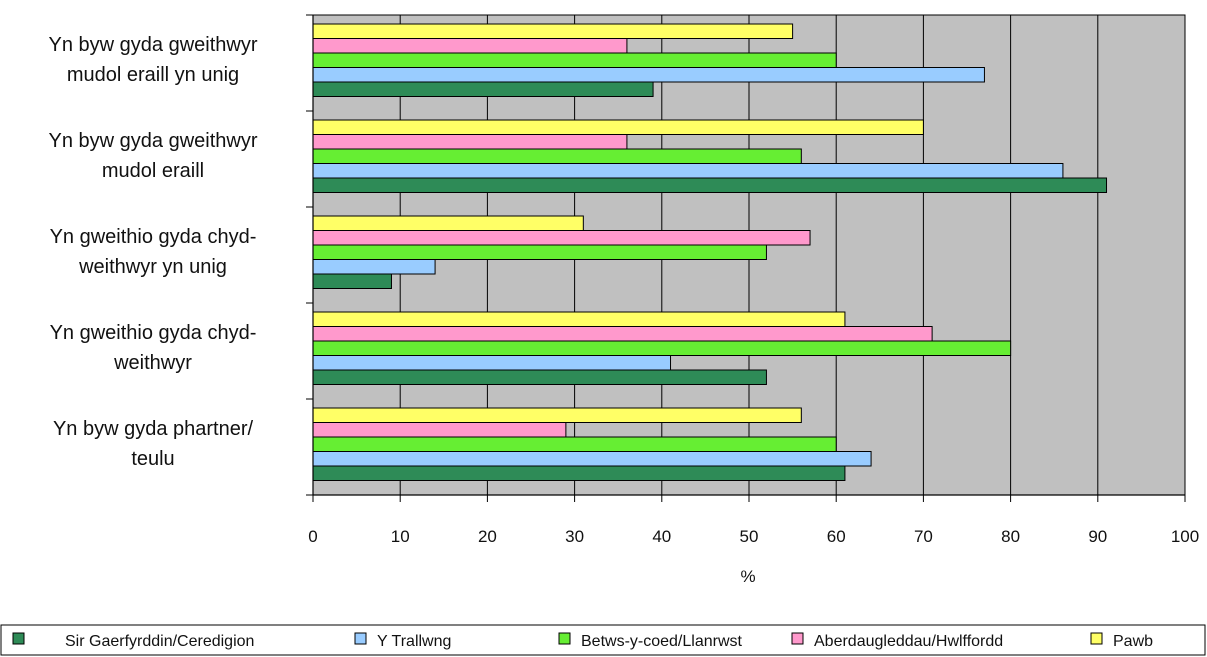  Describe the element at coordinates (1185, 536) in the screenshot. I see `x-tick-label: 100` at that location.